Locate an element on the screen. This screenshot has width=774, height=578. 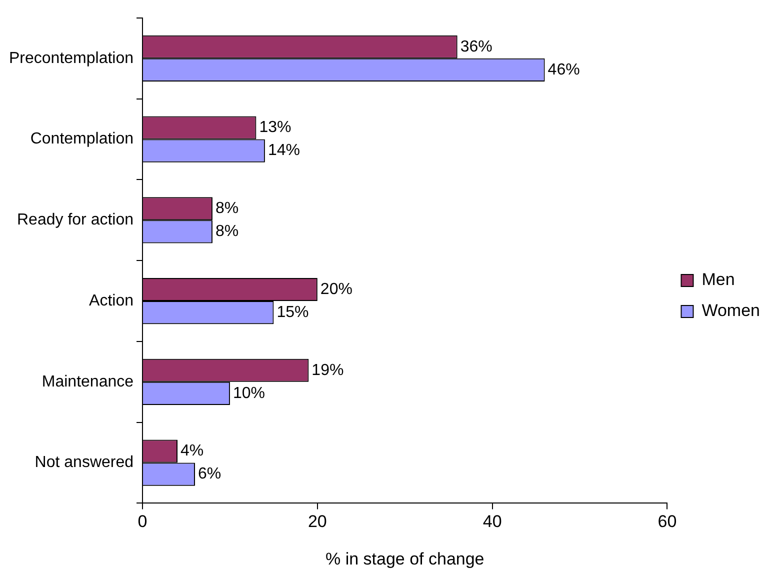
y-tick-label: Not answered is located at coordinates (84, 463).